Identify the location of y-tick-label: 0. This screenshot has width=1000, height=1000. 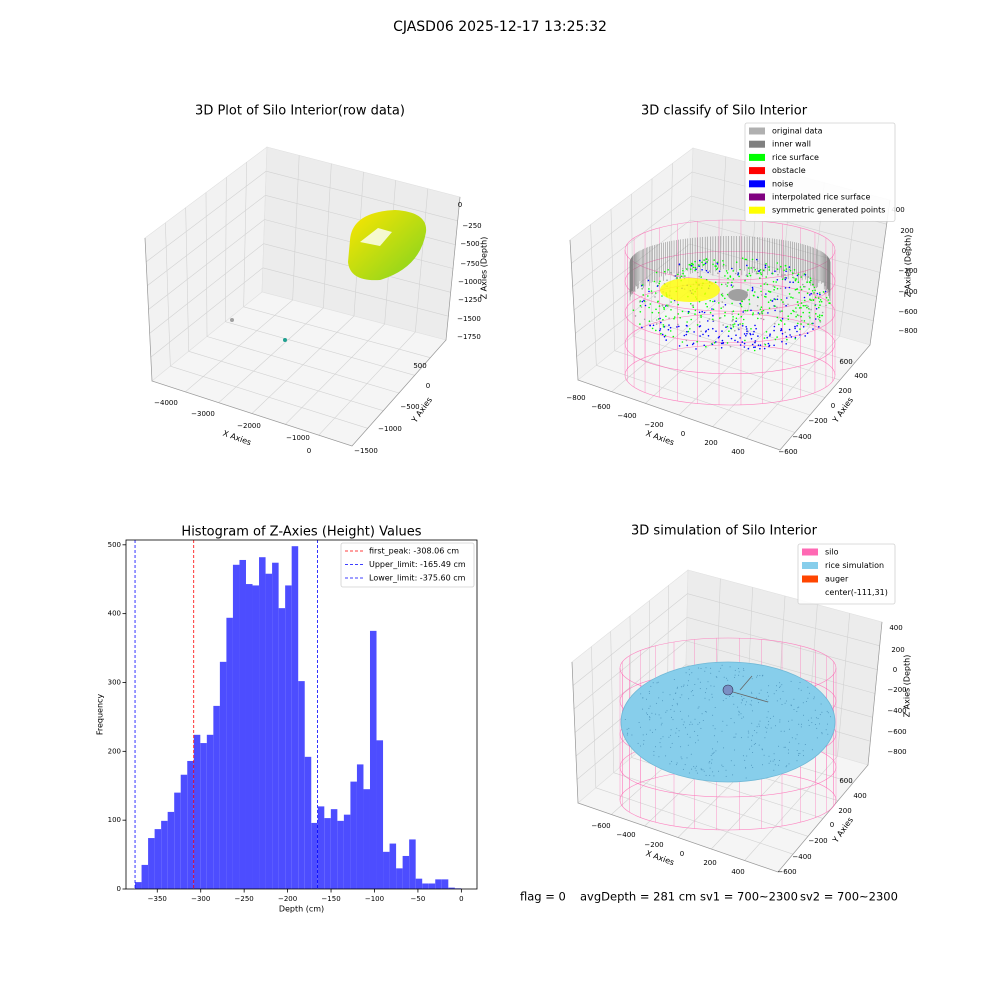
(428, 386).